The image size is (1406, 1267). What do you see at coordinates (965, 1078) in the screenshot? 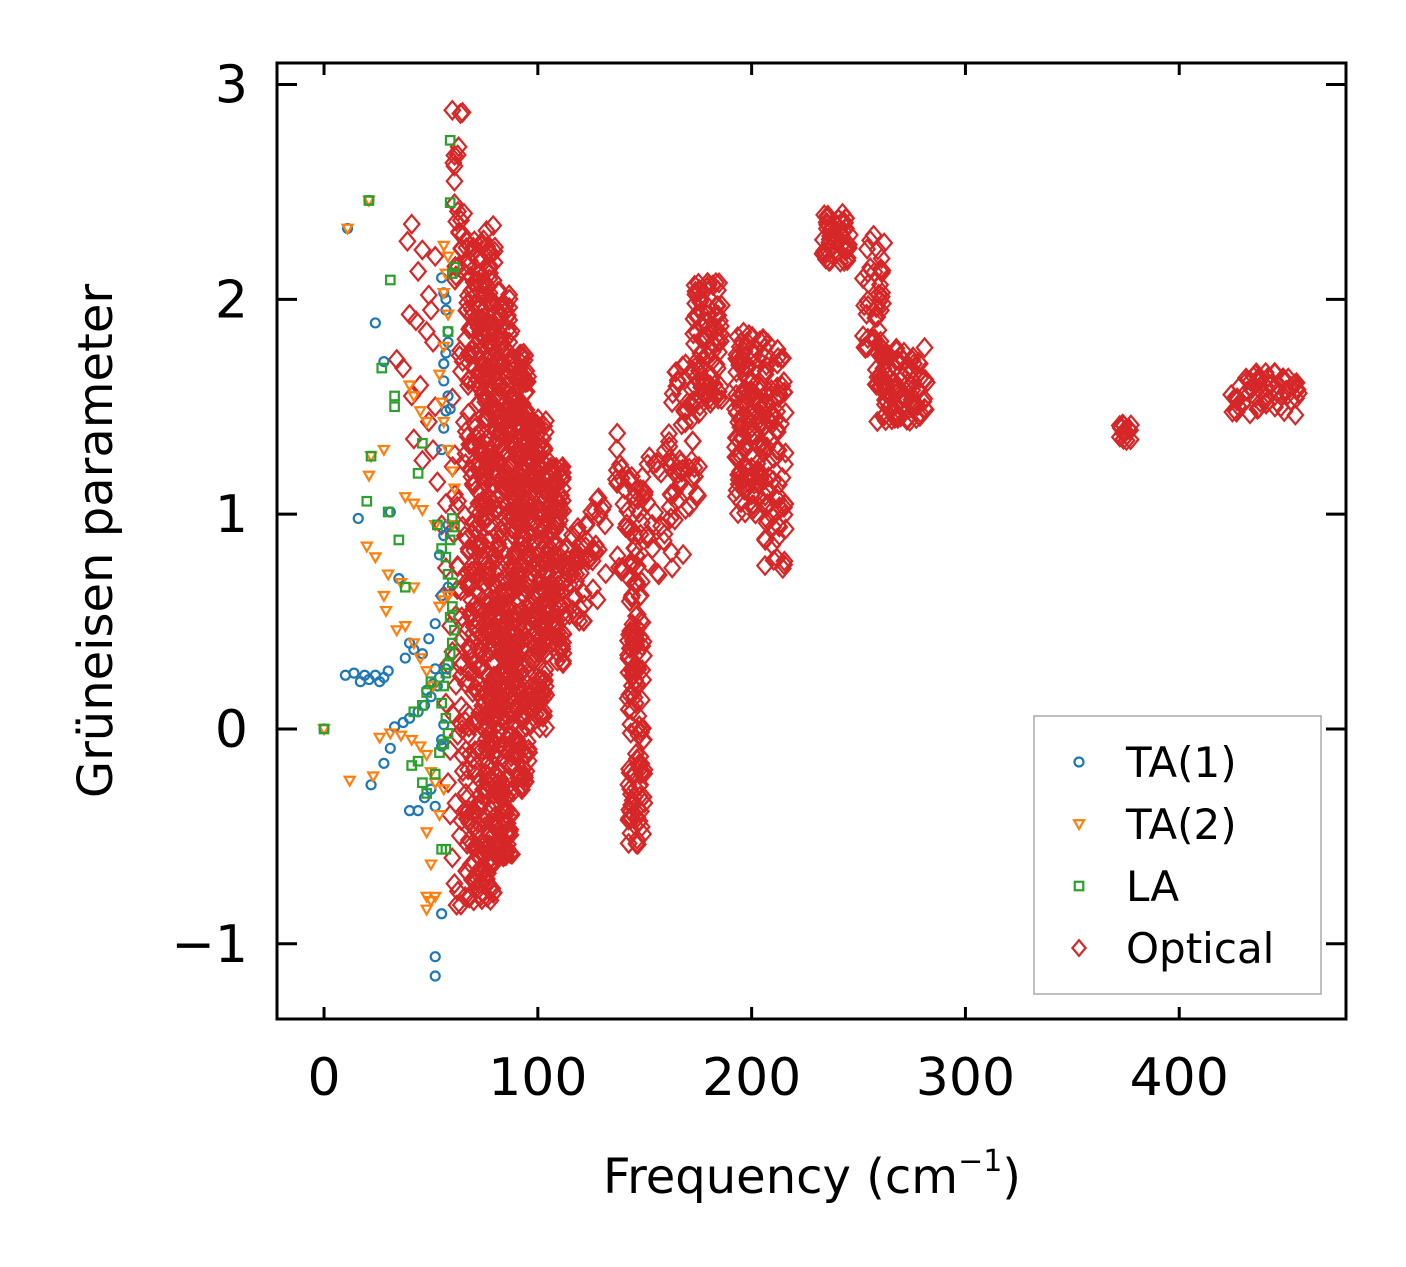
I see `x-tick-label: 300` at bounding box center [965, 1078].